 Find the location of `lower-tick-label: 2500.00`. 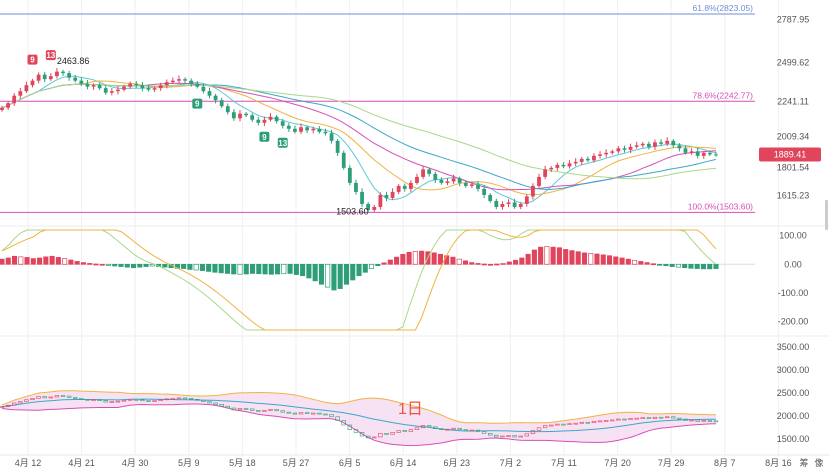

lower-tick-label: 2500.00 is located at coordinates (793, 393).